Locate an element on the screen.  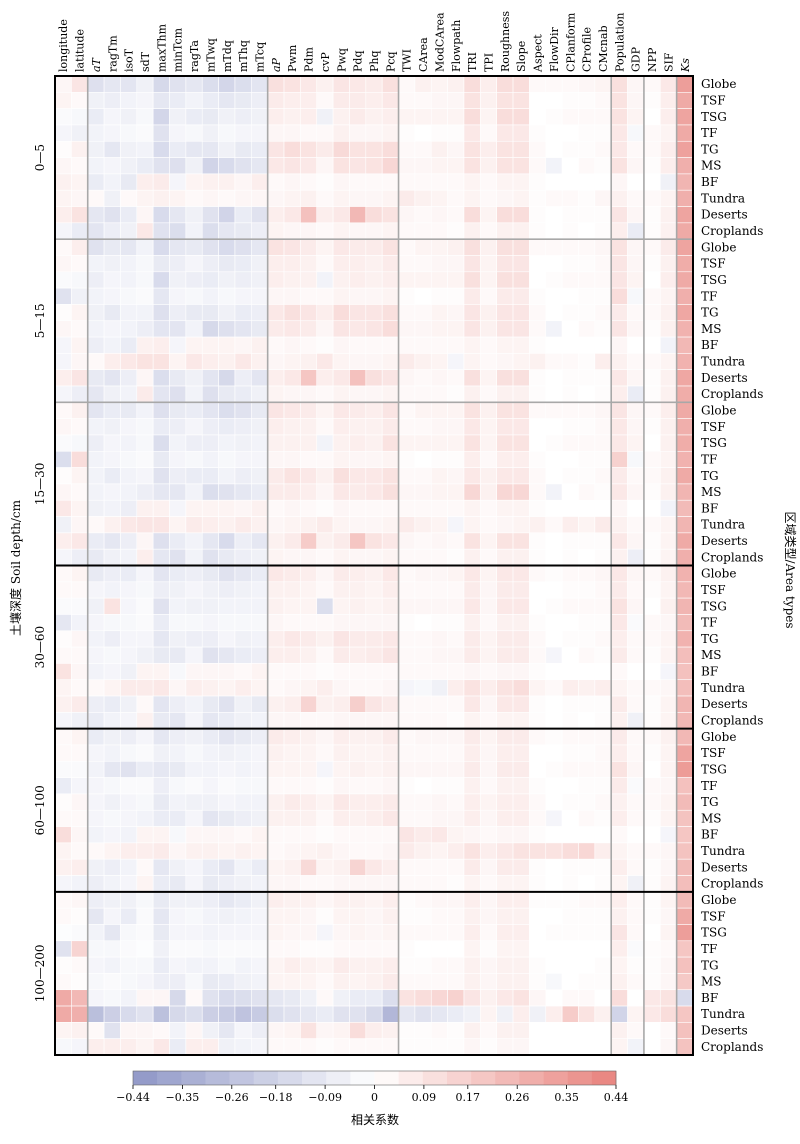
column-header: cvP is located at coordinates (325, 62).